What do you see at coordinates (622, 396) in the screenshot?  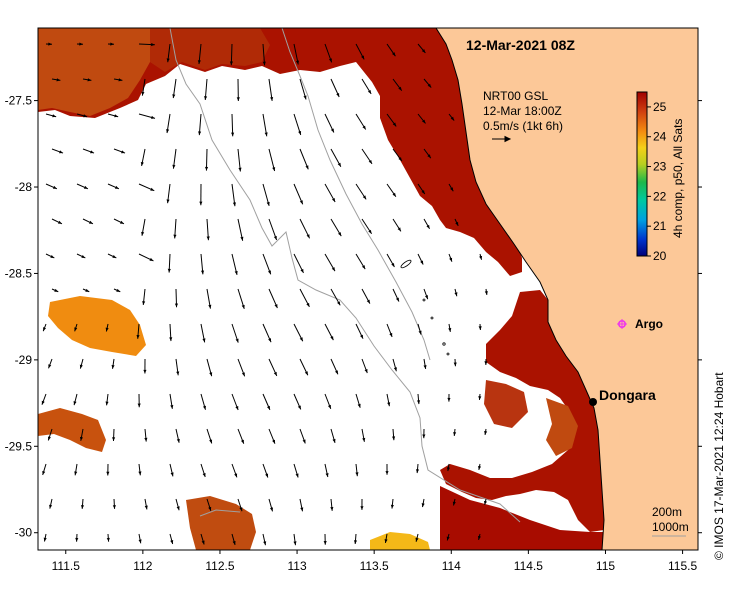 I see `dongara-marker: Dongara` at bounding box center [622, 396].